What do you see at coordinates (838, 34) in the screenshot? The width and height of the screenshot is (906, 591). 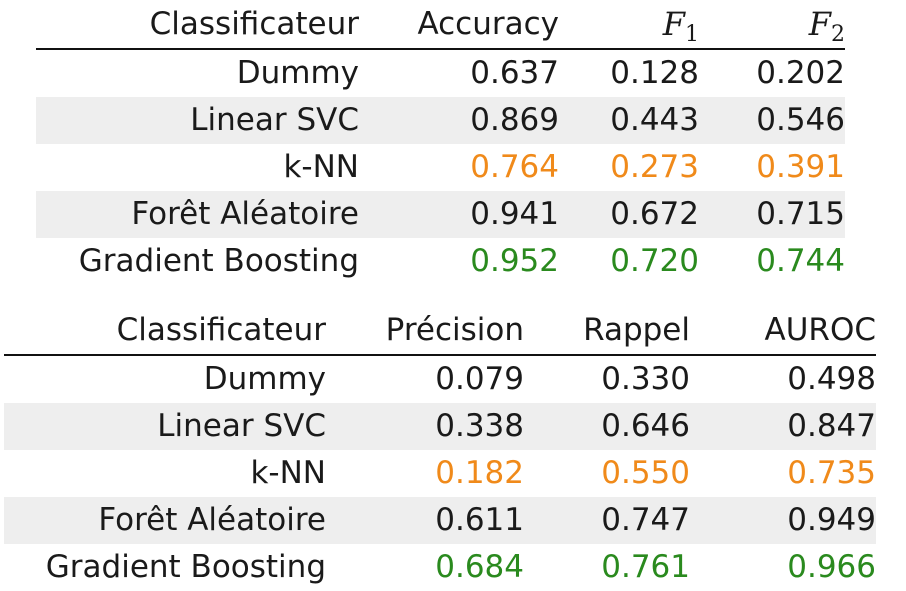 I see `header-f2-sub: 2` at bounding box center [838, 34].